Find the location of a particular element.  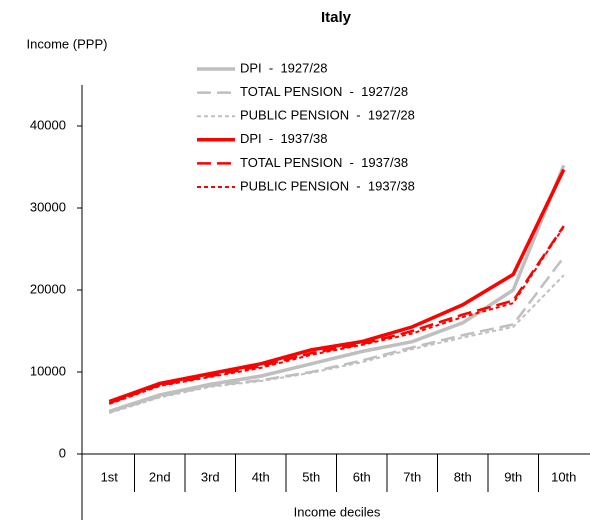

legend-label: PUBLIC PENSION - 1927/28 is located at coordinates (327, 115).